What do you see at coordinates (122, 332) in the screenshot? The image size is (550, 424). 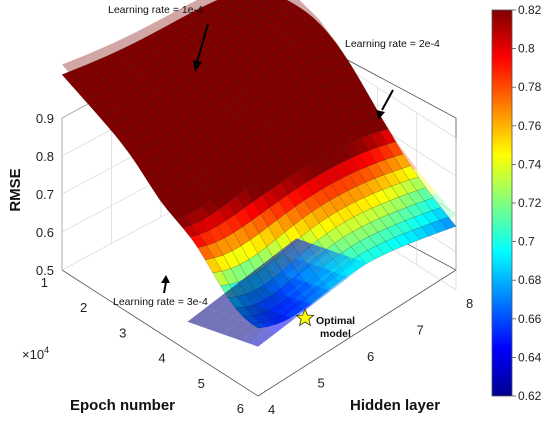 I see `x-tick: 3` at bounding box center [122, 332].